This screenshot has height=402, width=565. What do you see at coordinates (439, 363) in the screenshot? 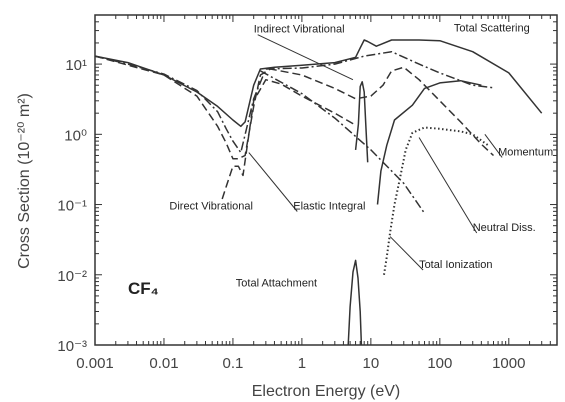
I see `x-tick-label: 100` at bounding box center [439, 363].